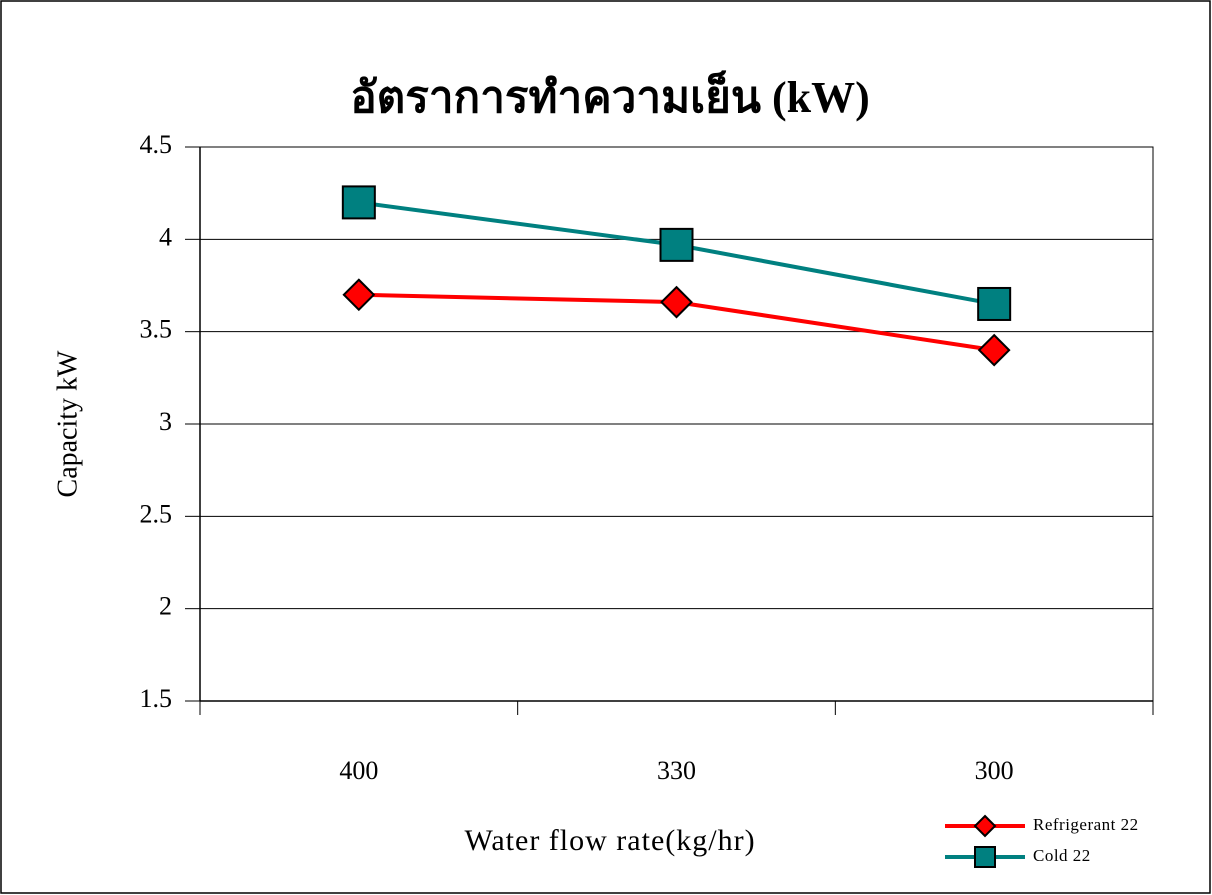 The image size is (1212, 895). What do you see at coordinates (165, 421) in the screenshot?
I see `y-tick-label: 3` at bounding box center [165, 421].